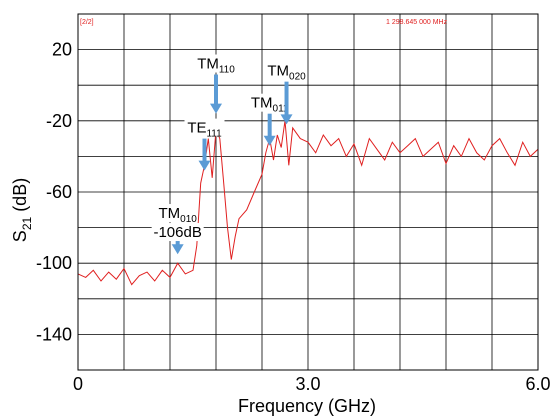  I want to click on y-tick-label: 20, so click(62, 50).